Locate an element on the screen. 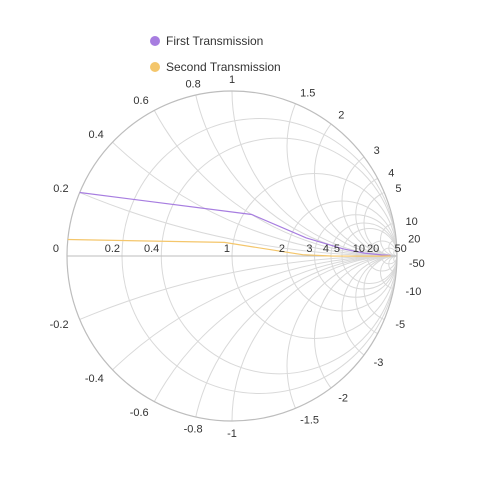 This screenshot has height=490, width=489. outer-reactance-label: -3 is located at coordinates (379, 363).